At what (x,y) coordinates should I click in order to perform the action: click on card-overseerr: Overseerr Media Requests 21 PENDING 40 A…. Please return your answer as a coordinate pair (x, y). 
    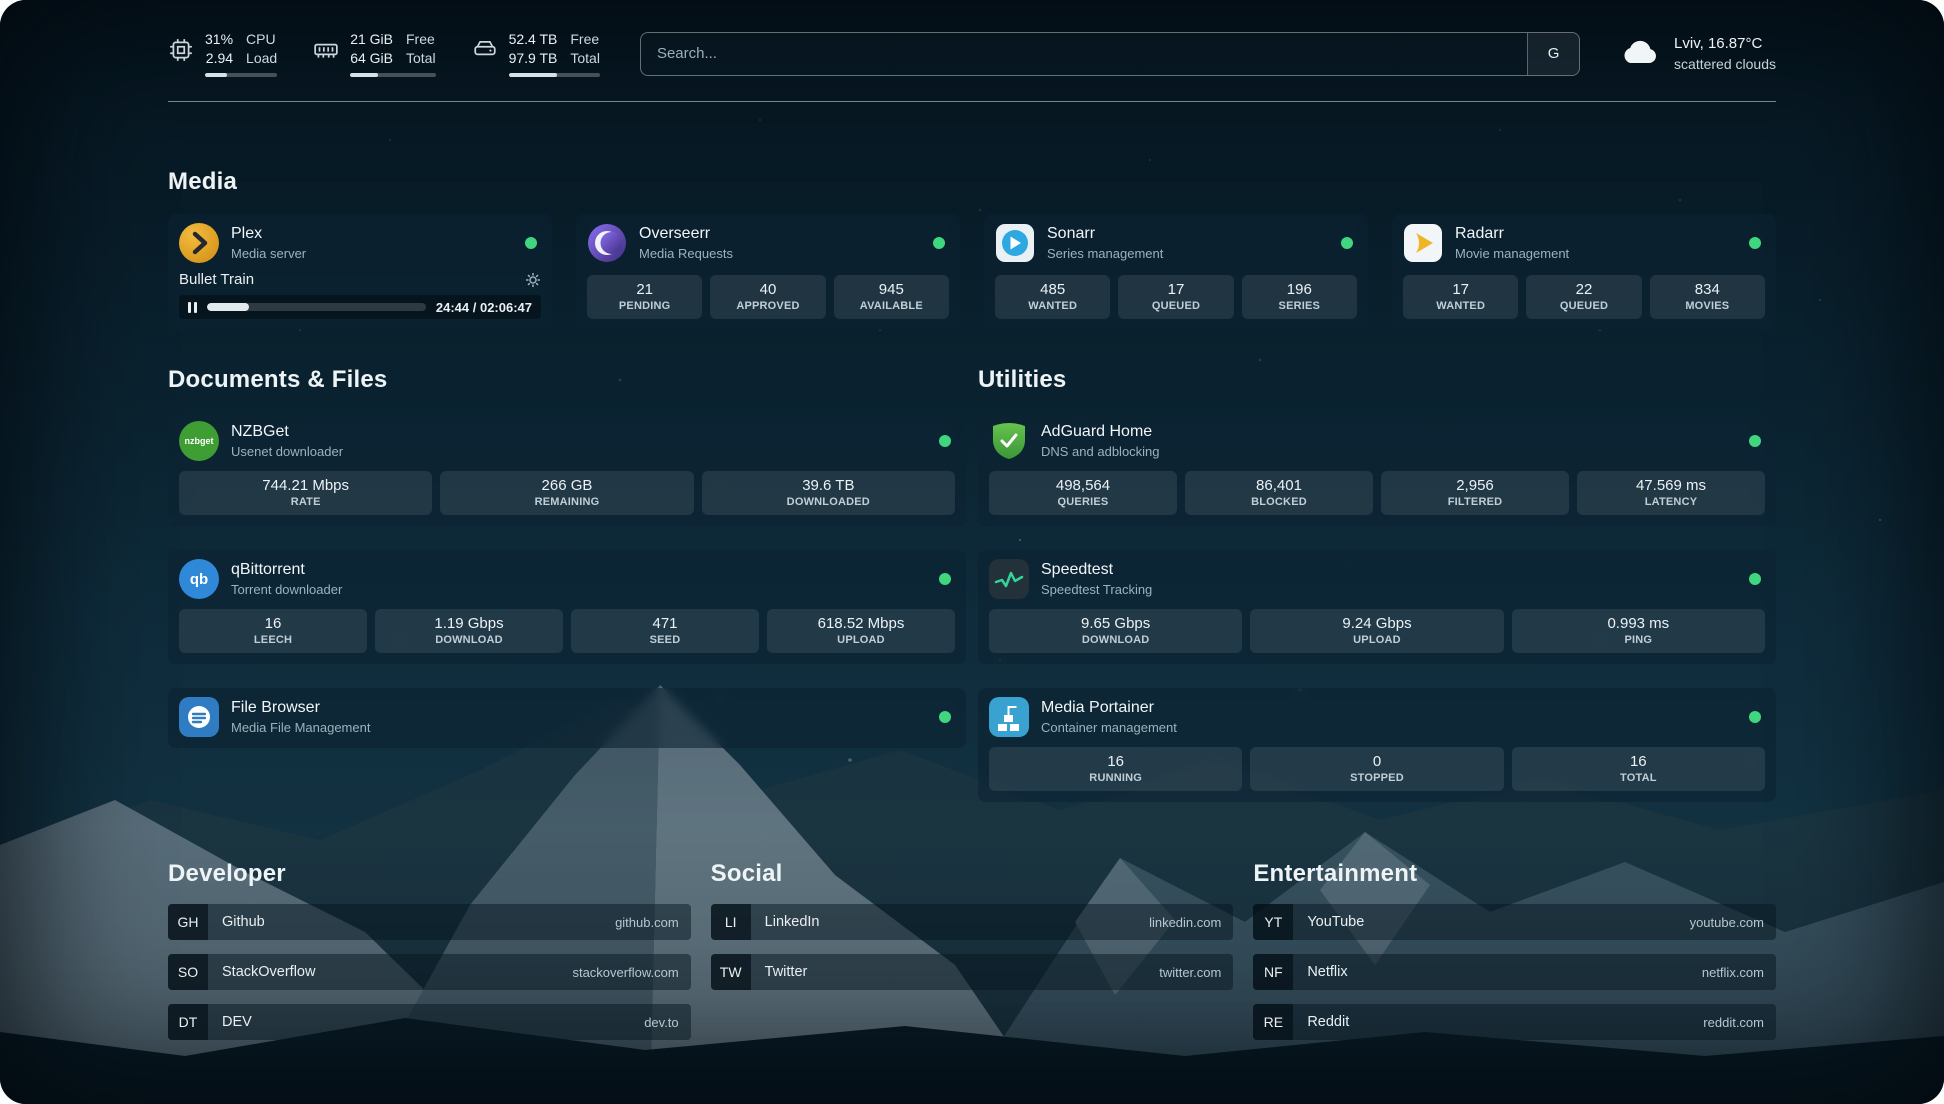
    Looking at the image, I should click on (768, 272).